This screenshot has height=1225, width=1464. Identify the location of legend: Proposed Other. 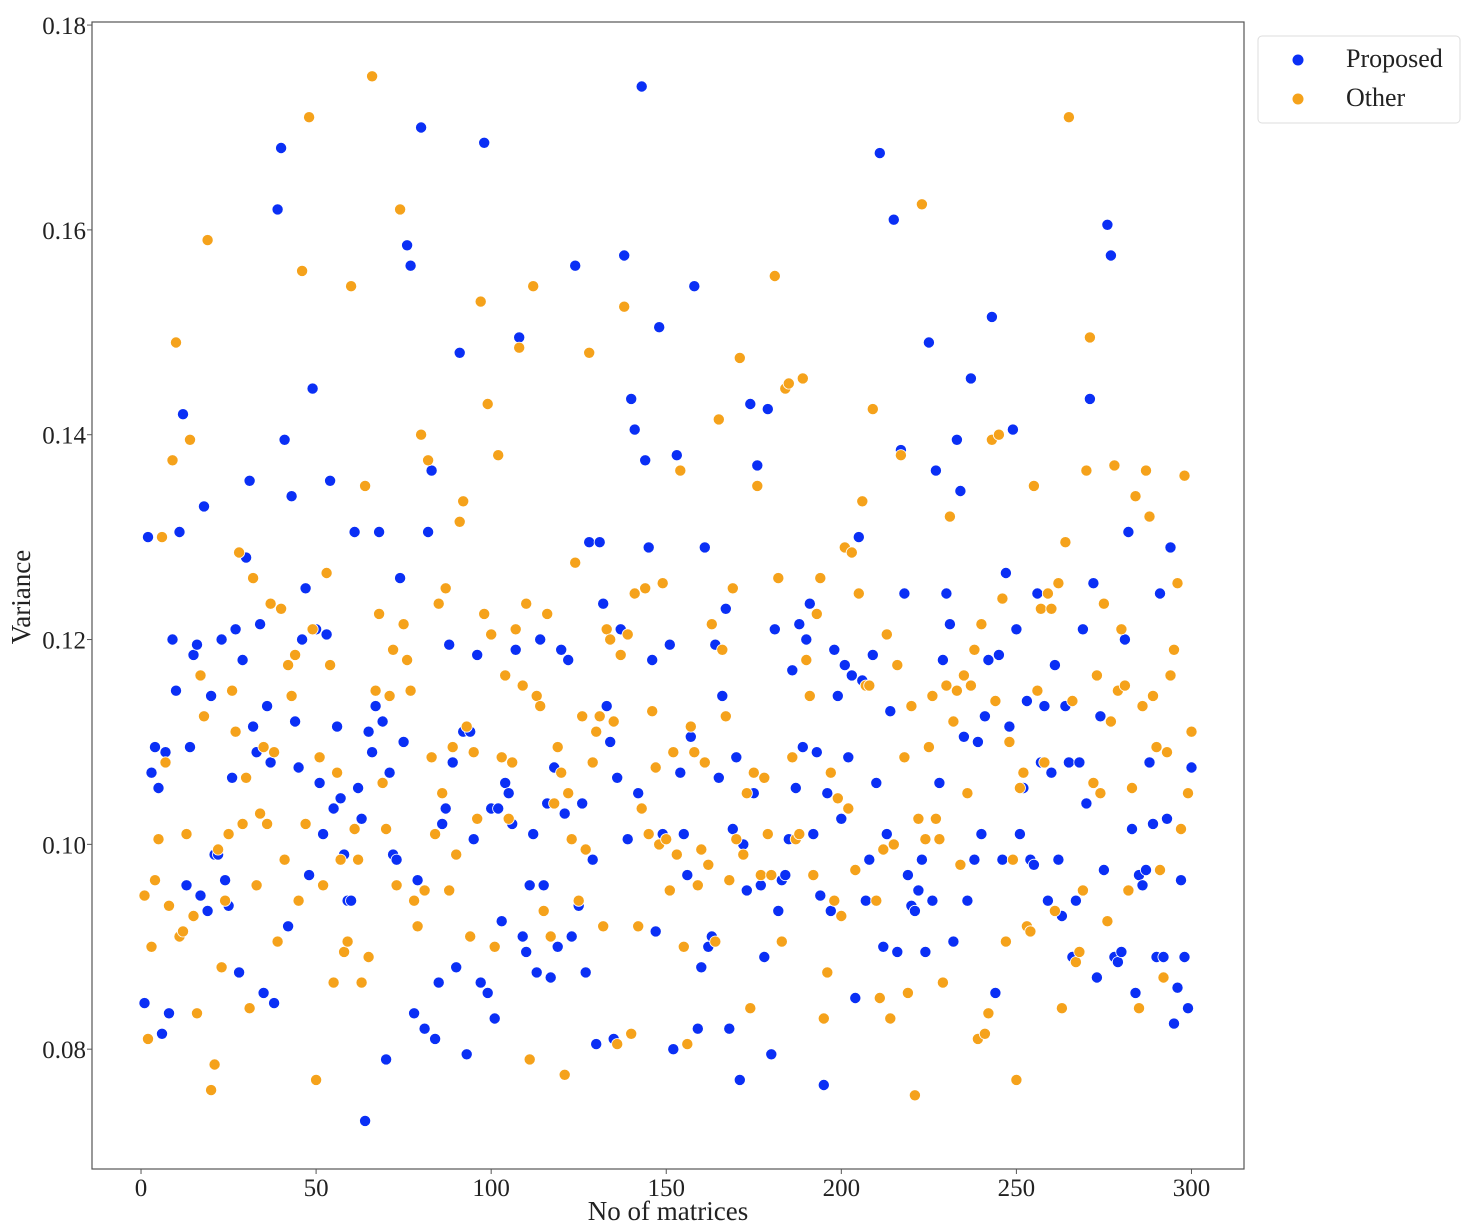
(1359, 79).